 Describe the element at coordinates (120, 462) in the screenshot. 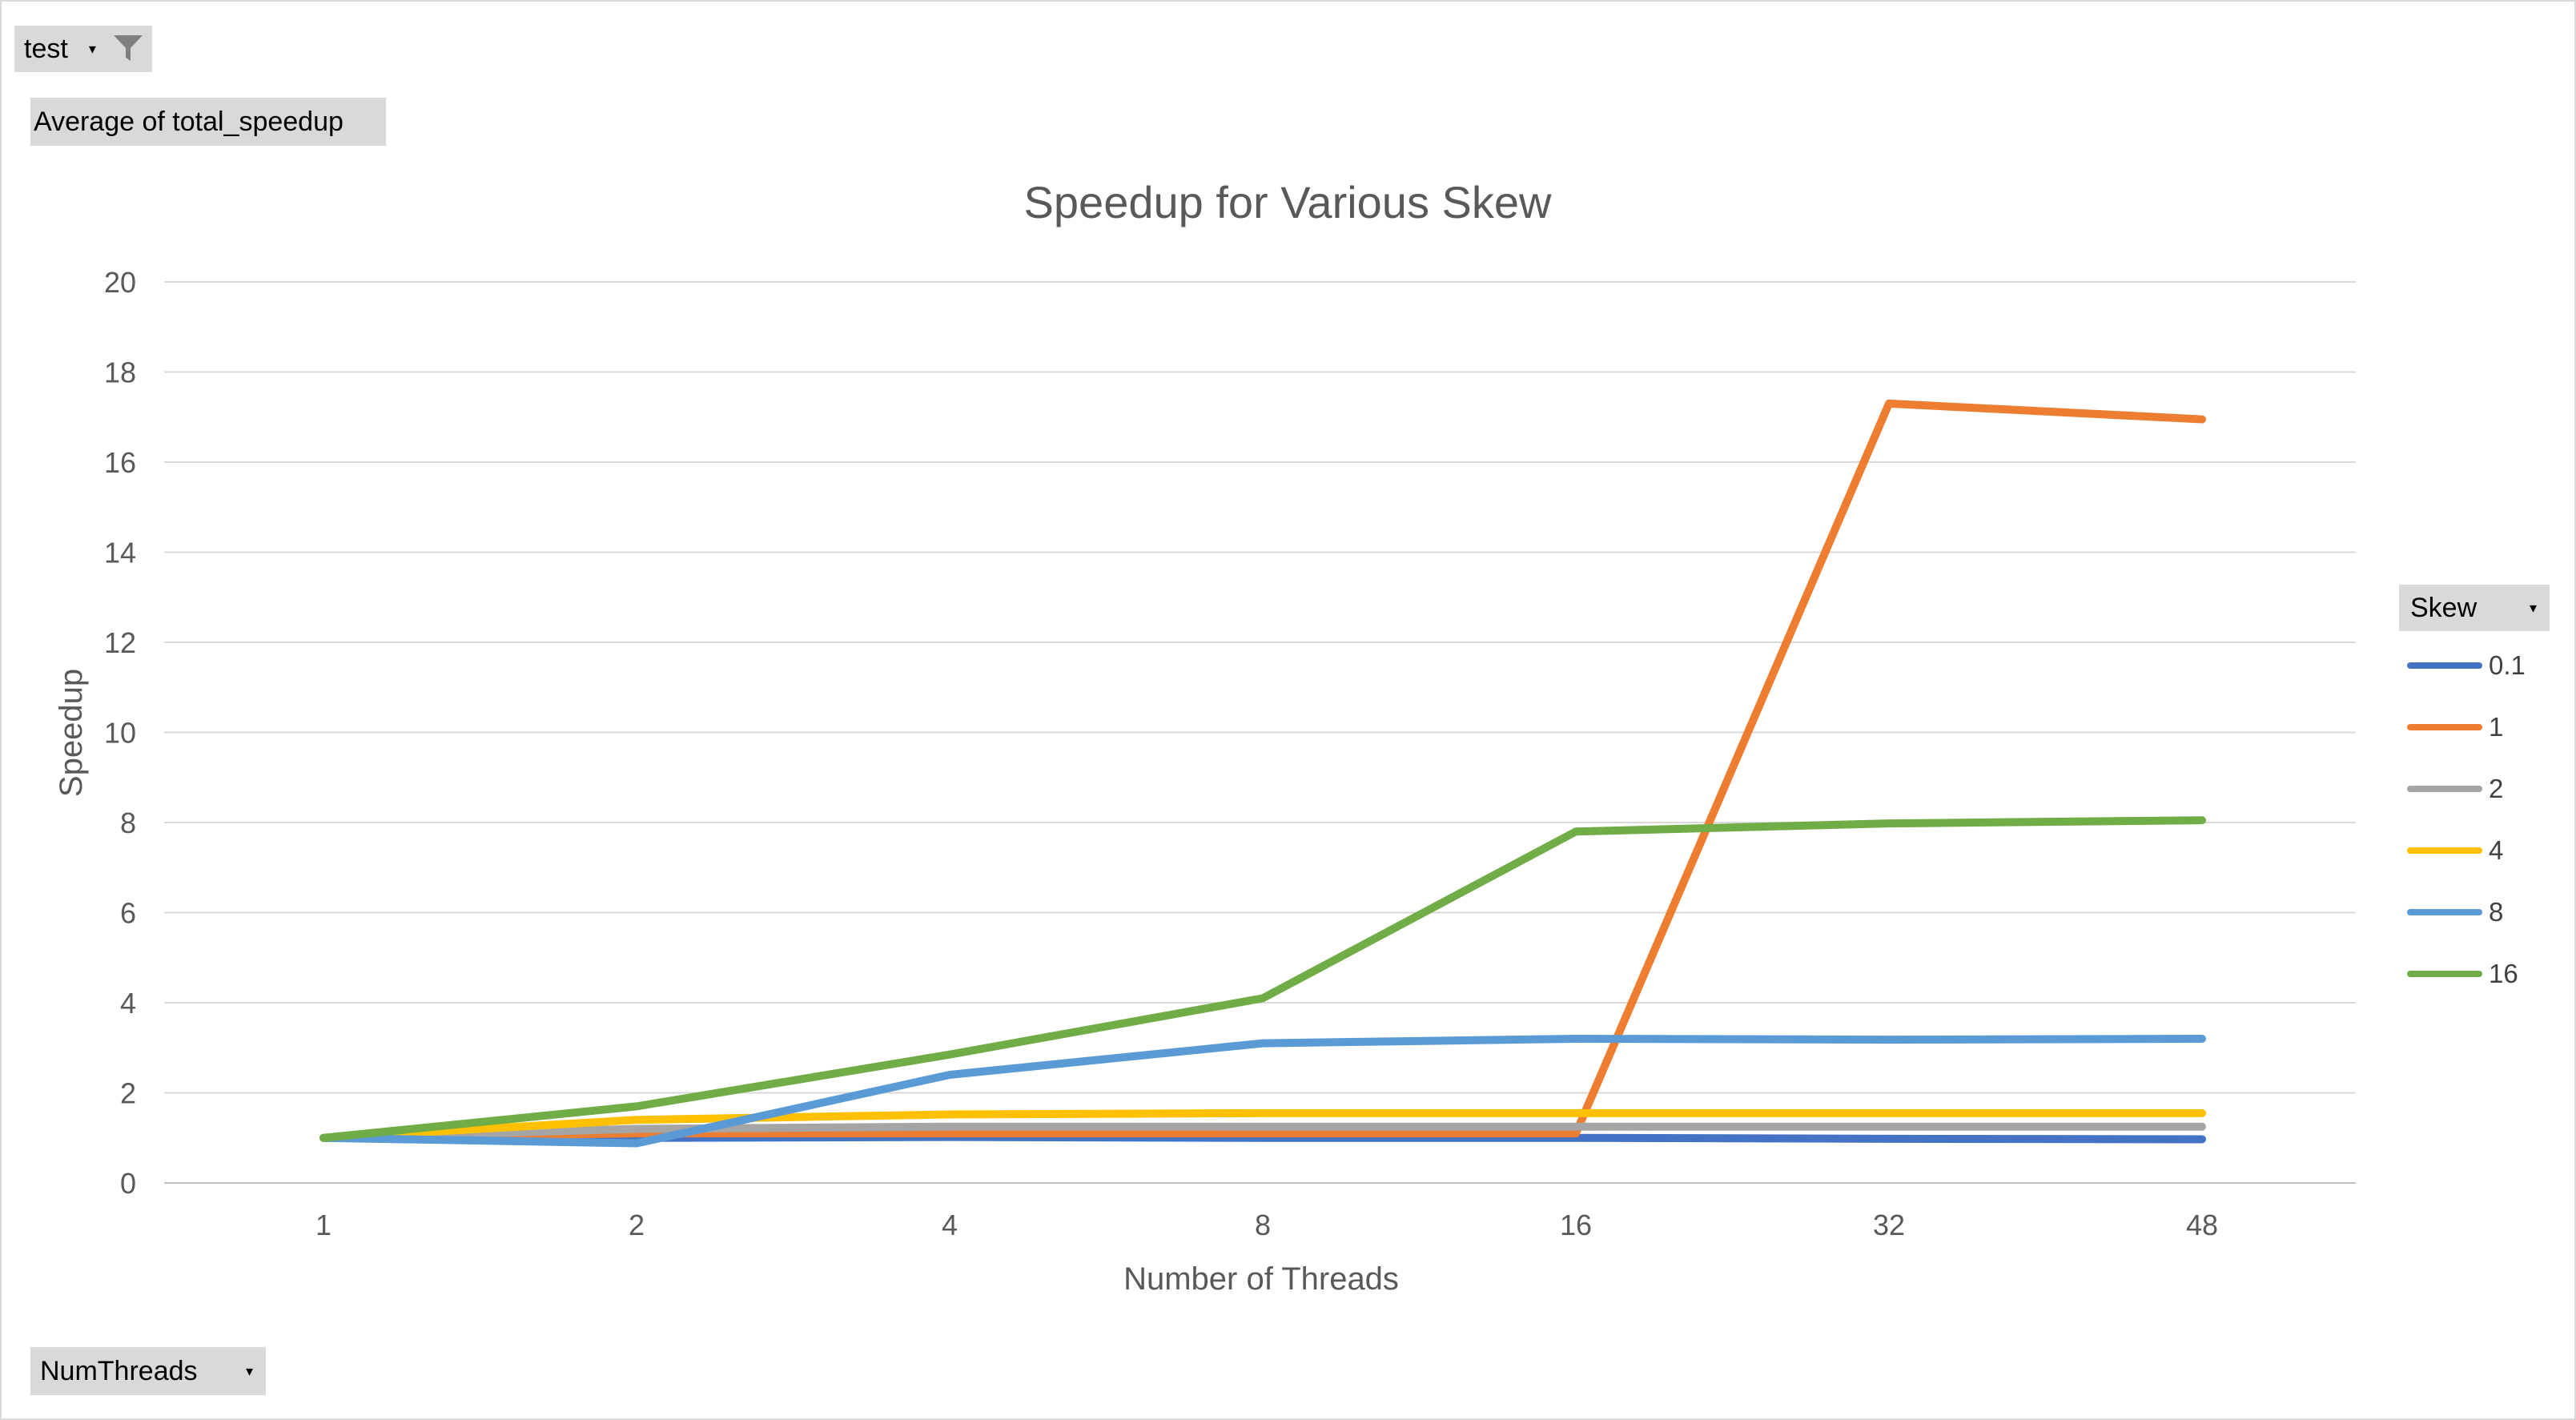

I see `y-tick-label: 16` at that location.